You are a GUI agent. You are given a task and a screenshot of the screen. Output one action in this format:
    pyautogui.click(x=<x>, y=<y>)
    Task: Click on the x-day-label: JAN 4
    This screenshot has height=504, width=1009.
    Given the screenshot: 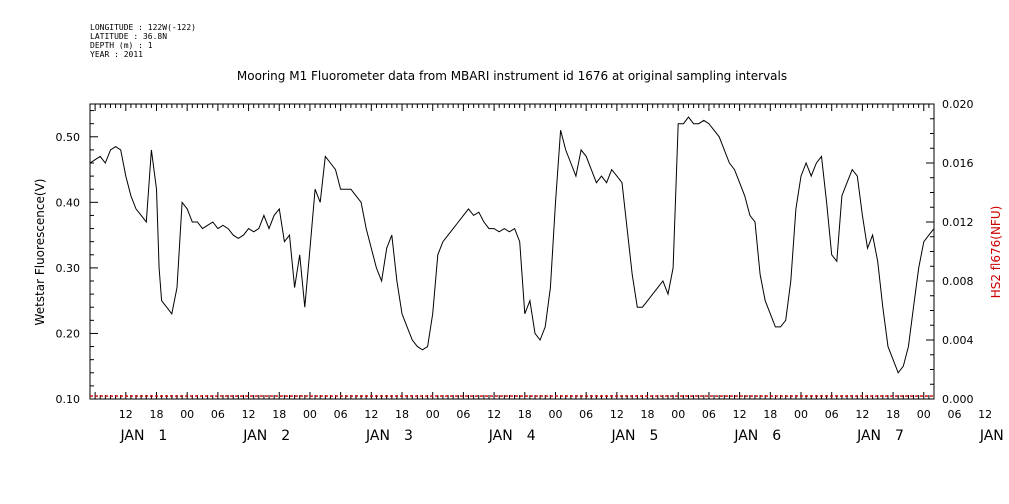 What is the action you would take?
    pyautogui.click(x=512, y=436)
    